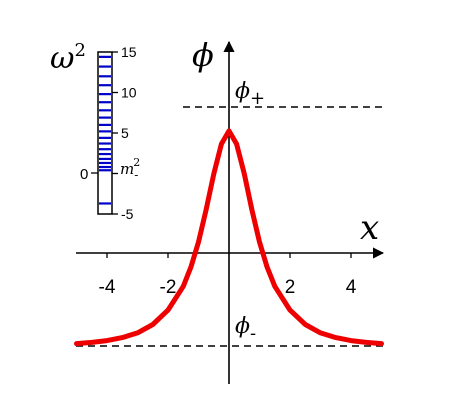  What do you see at coordinates (203, 55) in the screenshot?
I see `y-axis-label: ϕ` at bounding box center [203, 55].